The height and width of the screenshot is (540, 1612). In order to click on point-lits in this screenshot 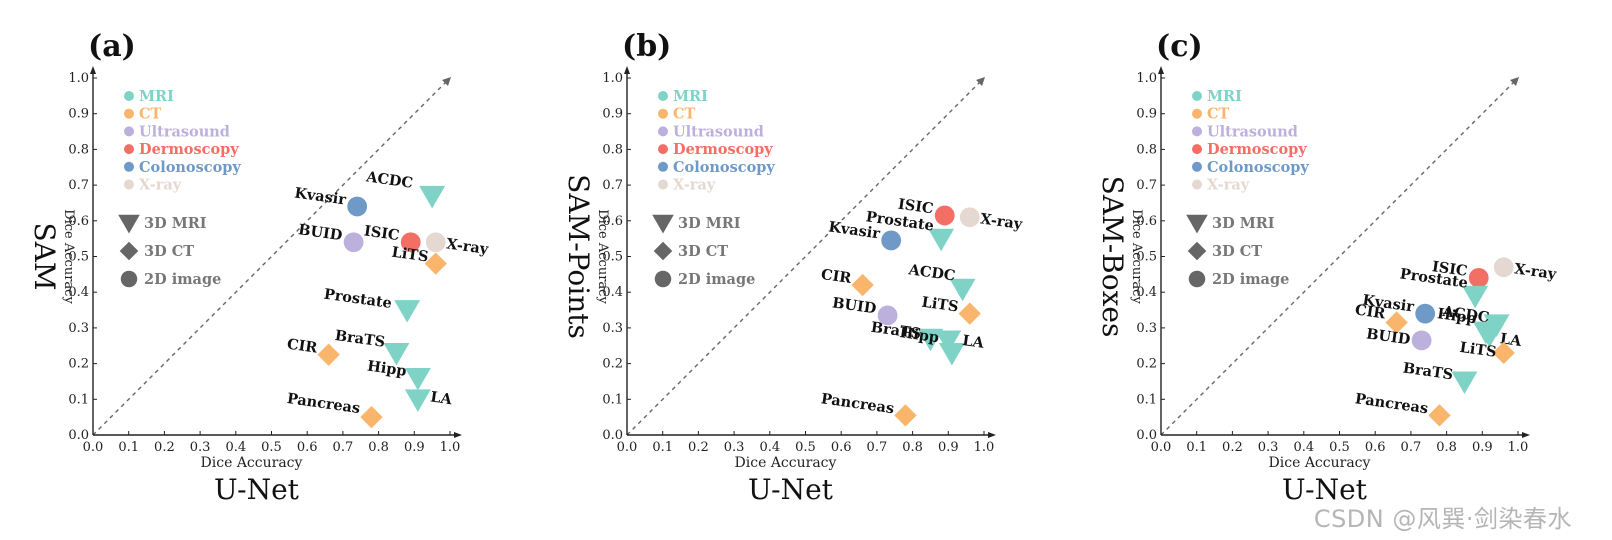, I will do `click(1503, 353)`.